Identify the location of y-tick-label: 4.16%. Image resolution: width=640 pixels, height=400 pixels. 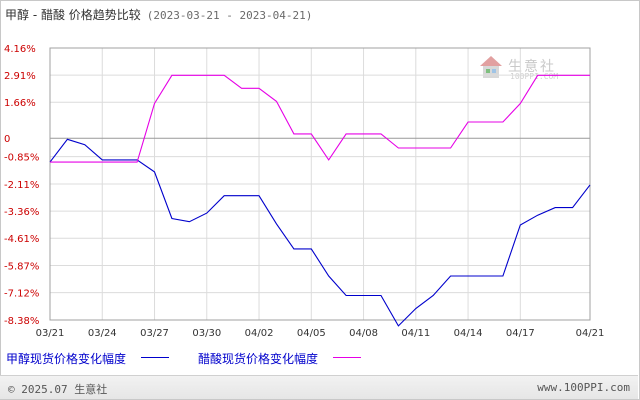
(20, 49).